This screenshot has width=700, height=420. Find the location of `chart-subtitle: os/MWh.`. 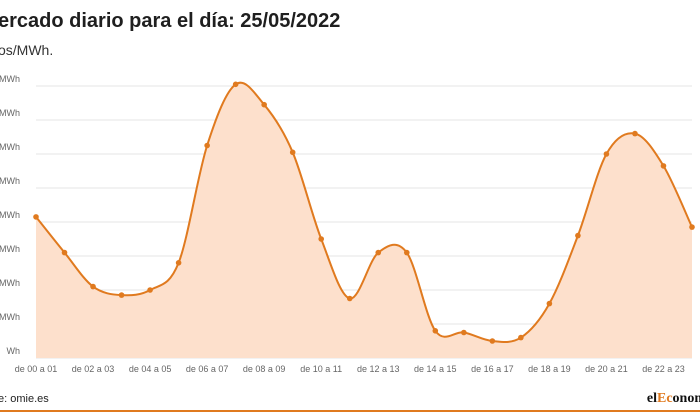

chart-subtitle: os/MWh. is located at coordinates (27, 50).